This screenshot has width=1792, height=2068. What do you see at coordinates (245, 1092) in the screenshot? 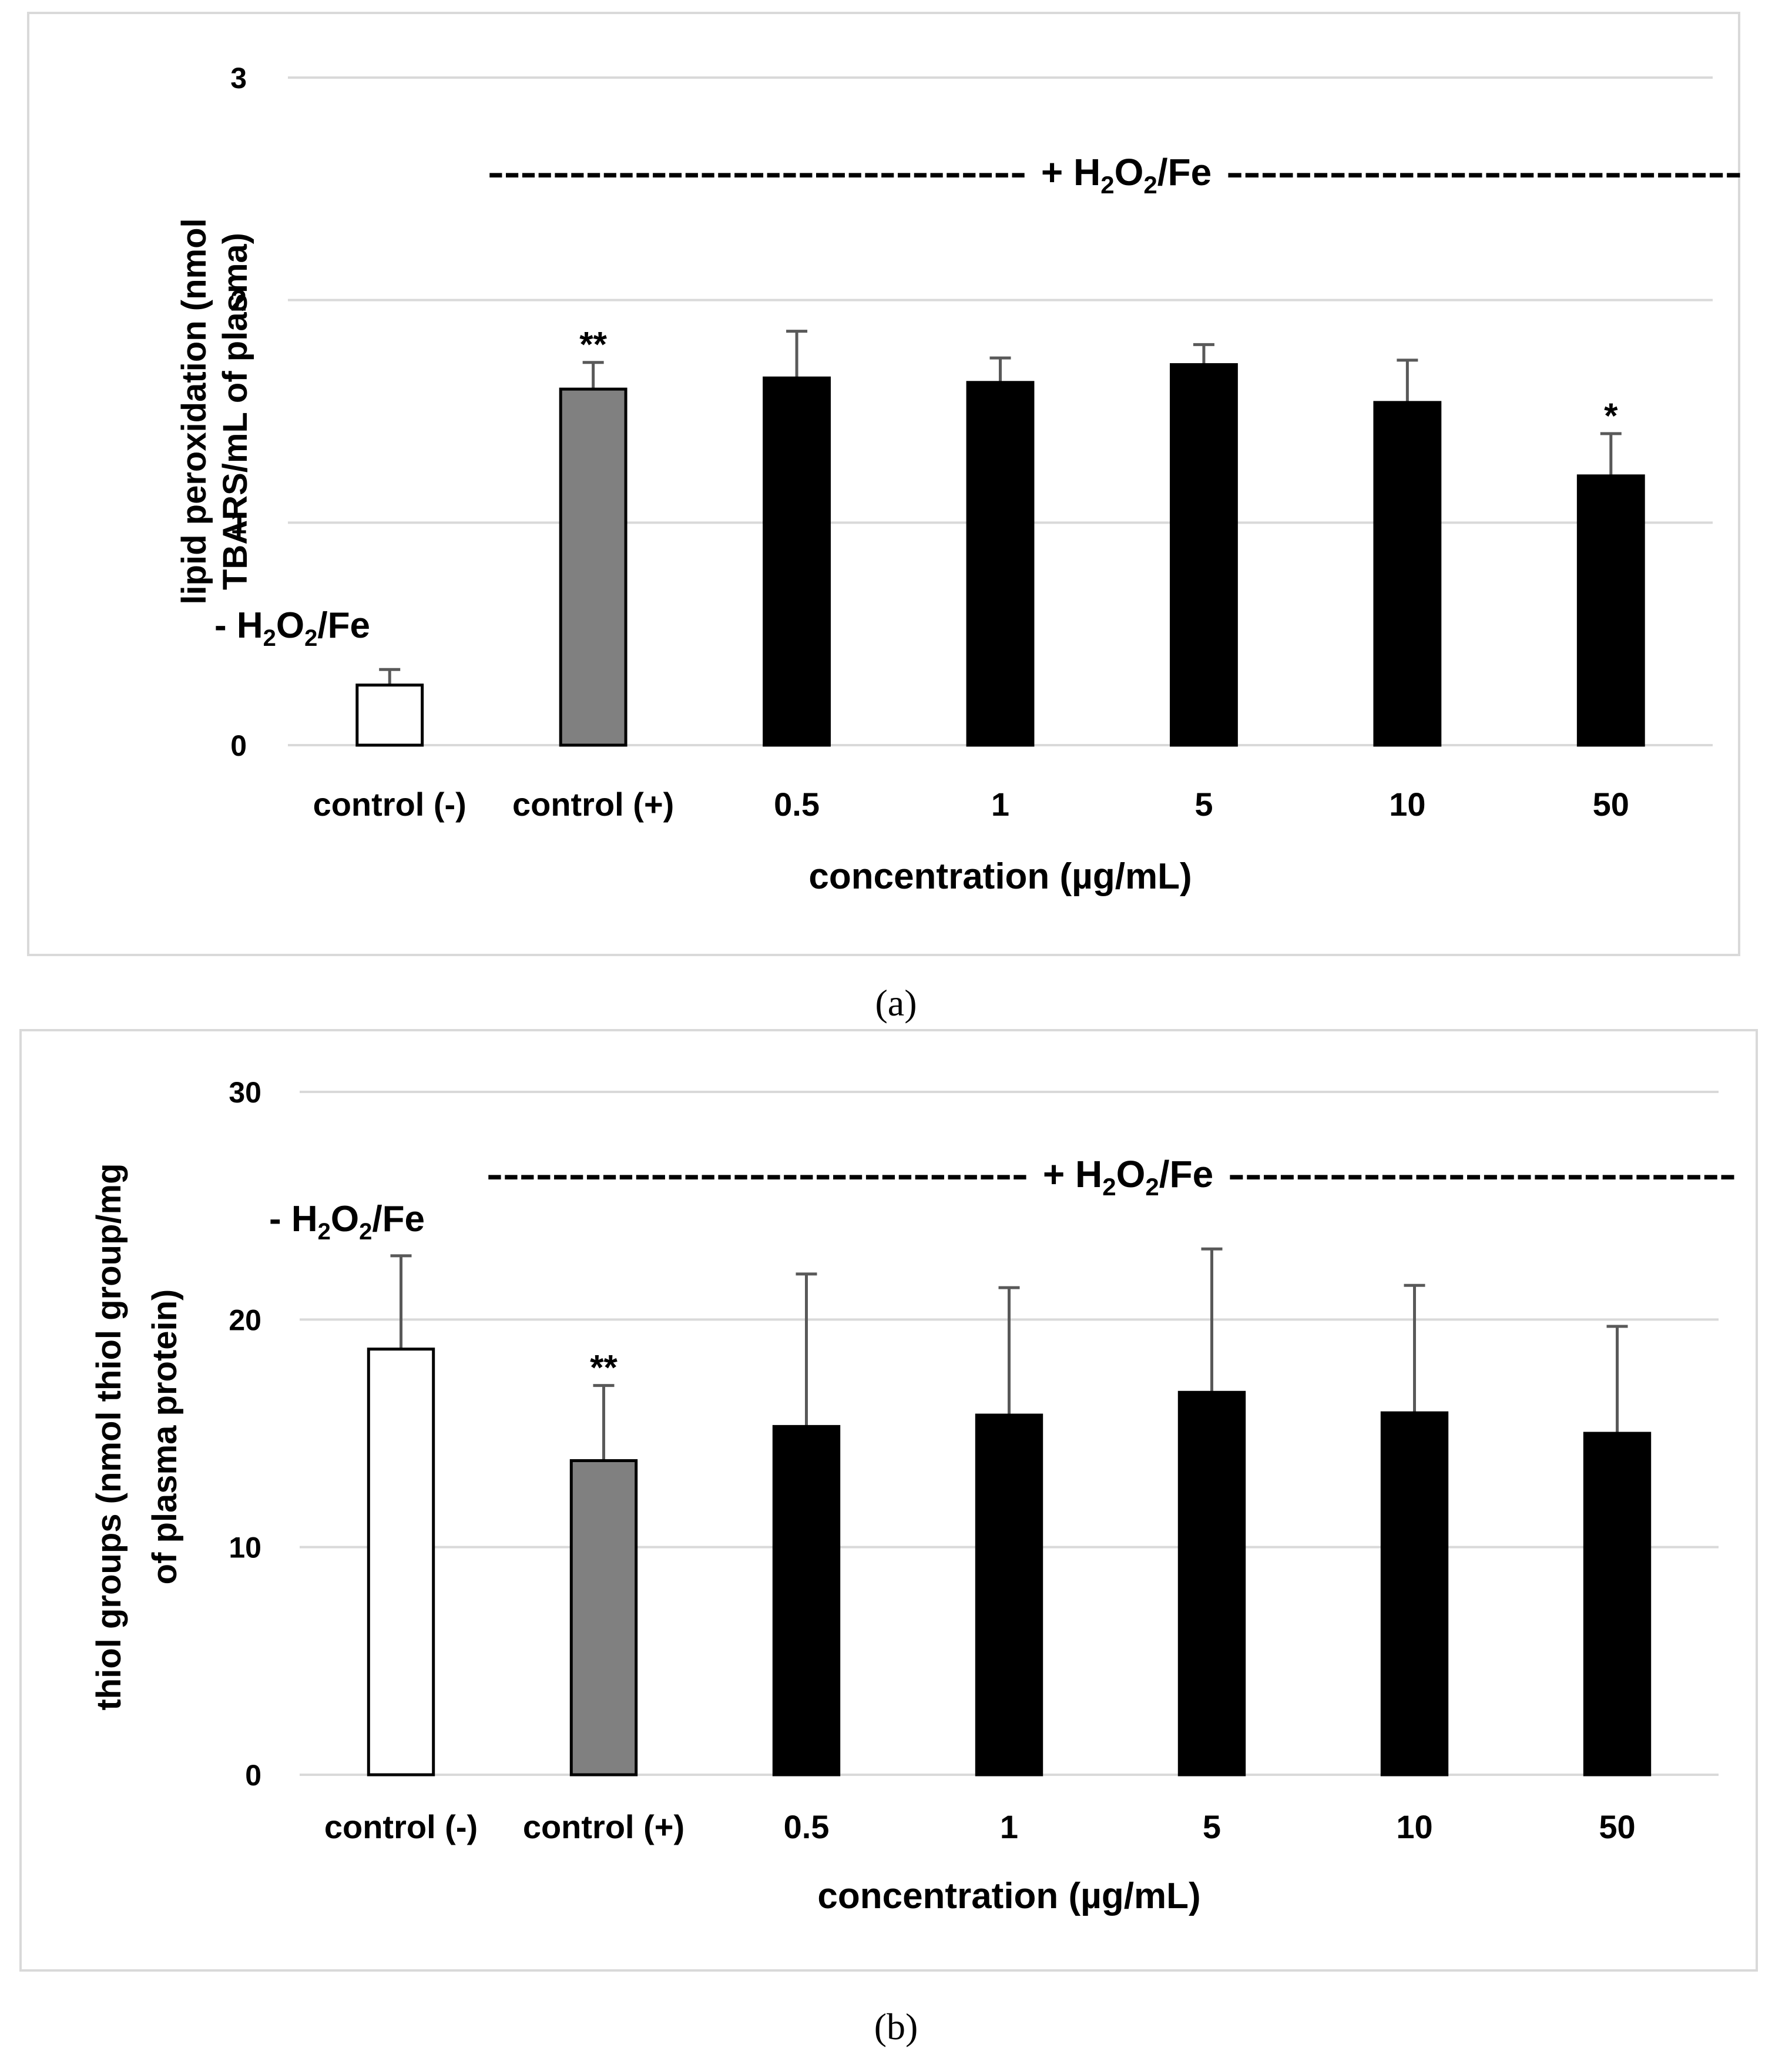
I see `y-tick-label: 30` at bounding box center [245, 1092].